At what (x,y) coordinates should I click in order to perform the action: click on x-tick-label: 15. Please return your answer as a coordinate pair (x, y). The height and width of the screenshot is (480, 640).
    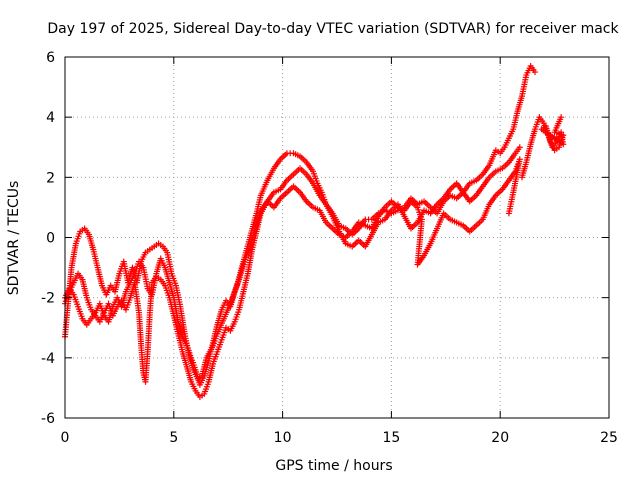
    Looking at the image, I should click on (391, 438).